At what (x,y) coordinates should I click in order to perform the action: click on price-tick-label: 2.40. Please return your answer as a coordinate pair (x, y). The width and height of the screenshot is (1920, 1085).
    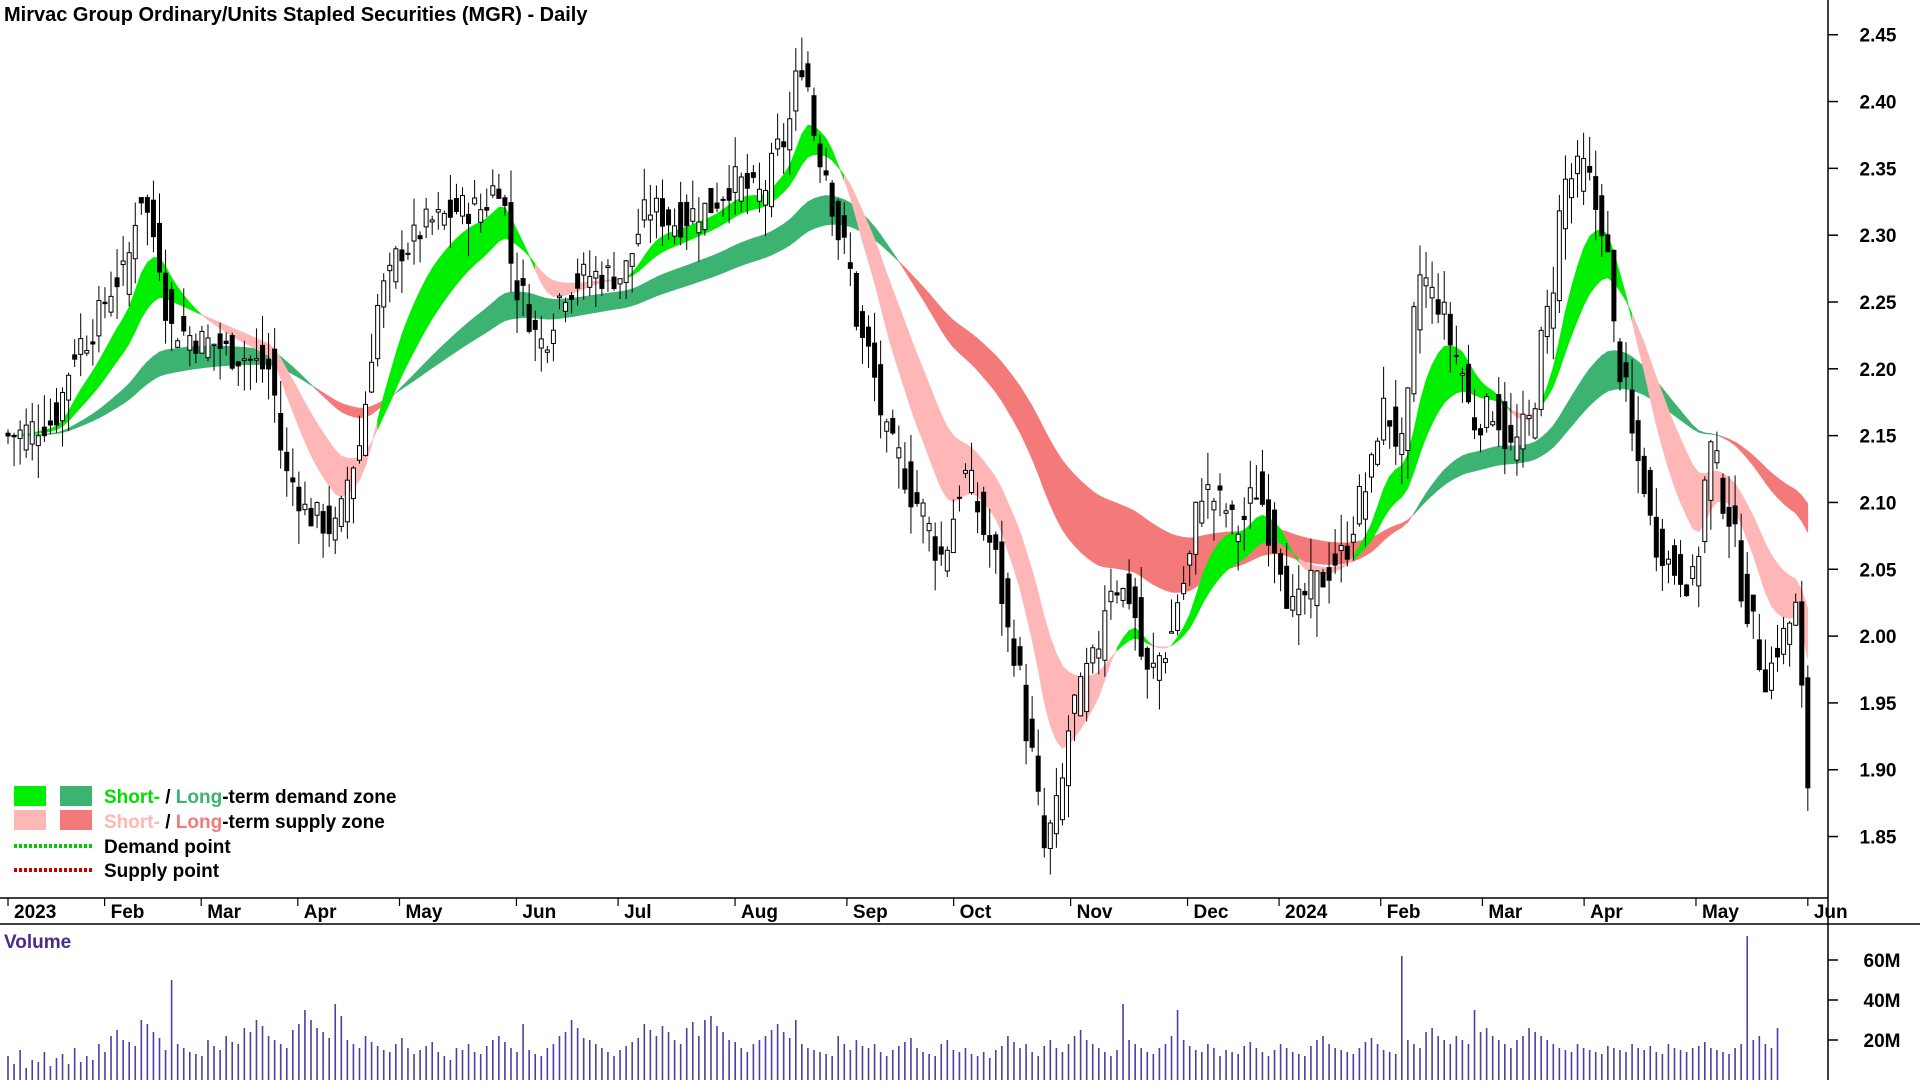
    Looking at the image, I should click on (1878, 103).